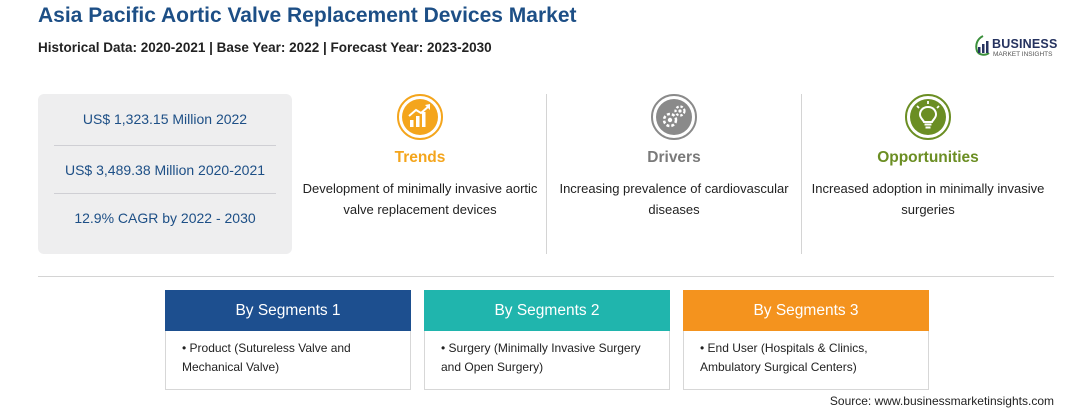  Describe the element at coordinates (928, 117) in the screenshot. I see `lightbulb-icon` at that location.